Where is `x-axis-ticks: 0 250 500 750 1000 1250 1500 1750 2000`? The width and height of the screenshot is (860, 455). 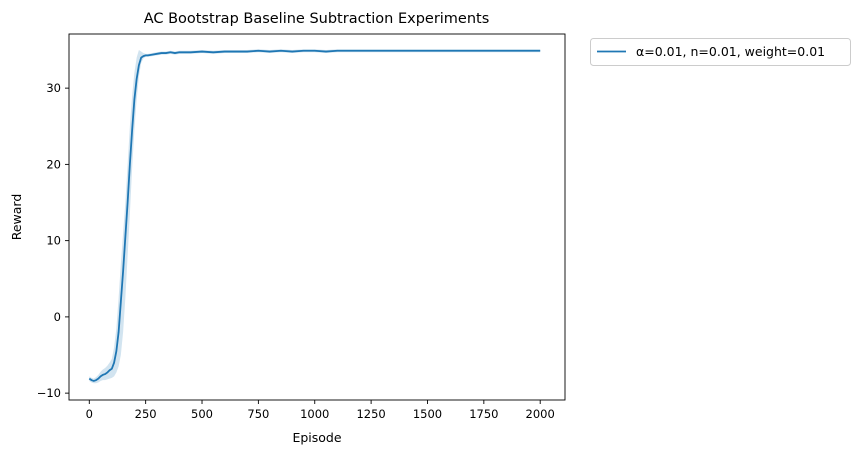 x-axis-ticks: 0 250 500 750 1000 1250 1500 1750 2000 is located at coordinates (320, 410).